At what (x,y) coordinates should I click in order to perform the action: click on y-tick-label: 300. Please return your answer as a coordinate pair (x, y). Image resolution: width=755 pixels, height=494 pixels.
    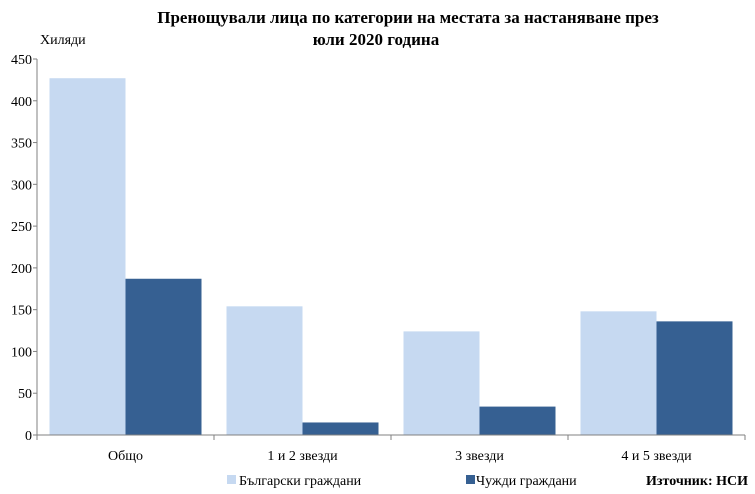
    Looking at the image, I should click on (21, 185).